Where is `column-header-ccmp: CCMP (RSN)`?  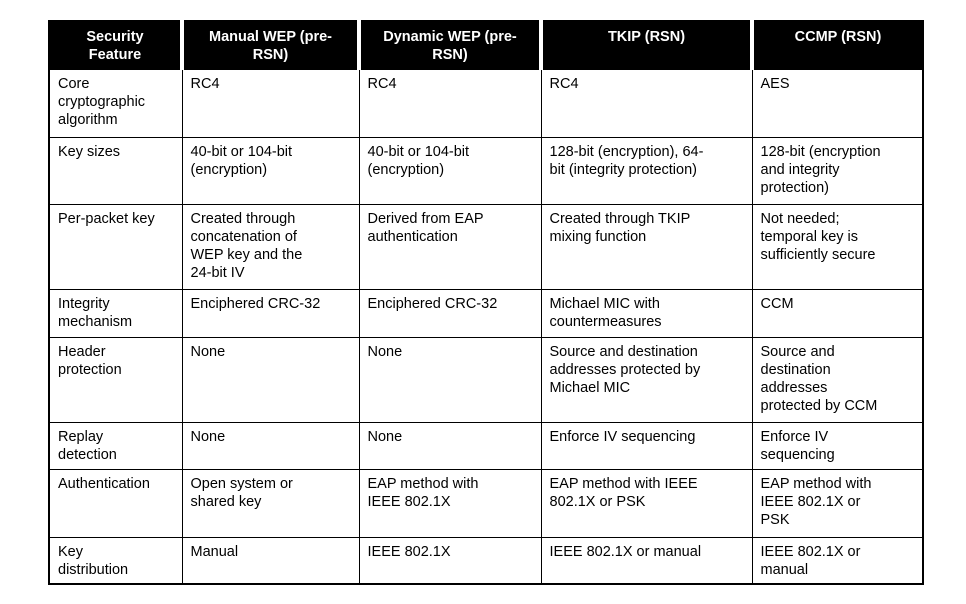
column-header-ccmp: CCMP (RSN) is located at coordinates (836, 45).